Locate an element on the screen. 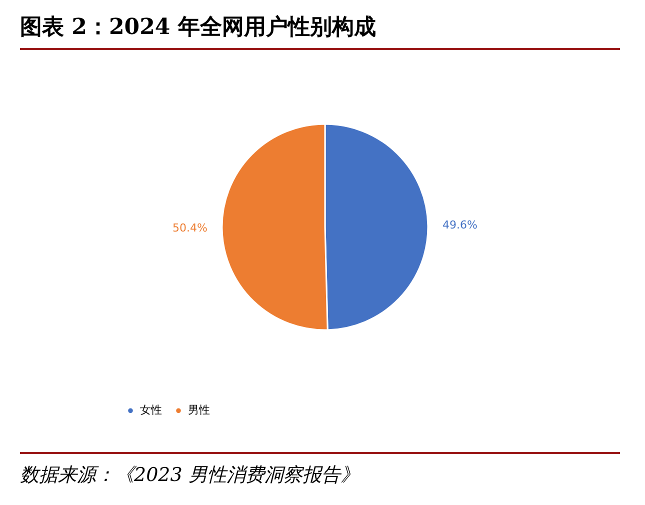 The image size is (645, 505). legend-label: 女性 is located at coordinates (151, 410).